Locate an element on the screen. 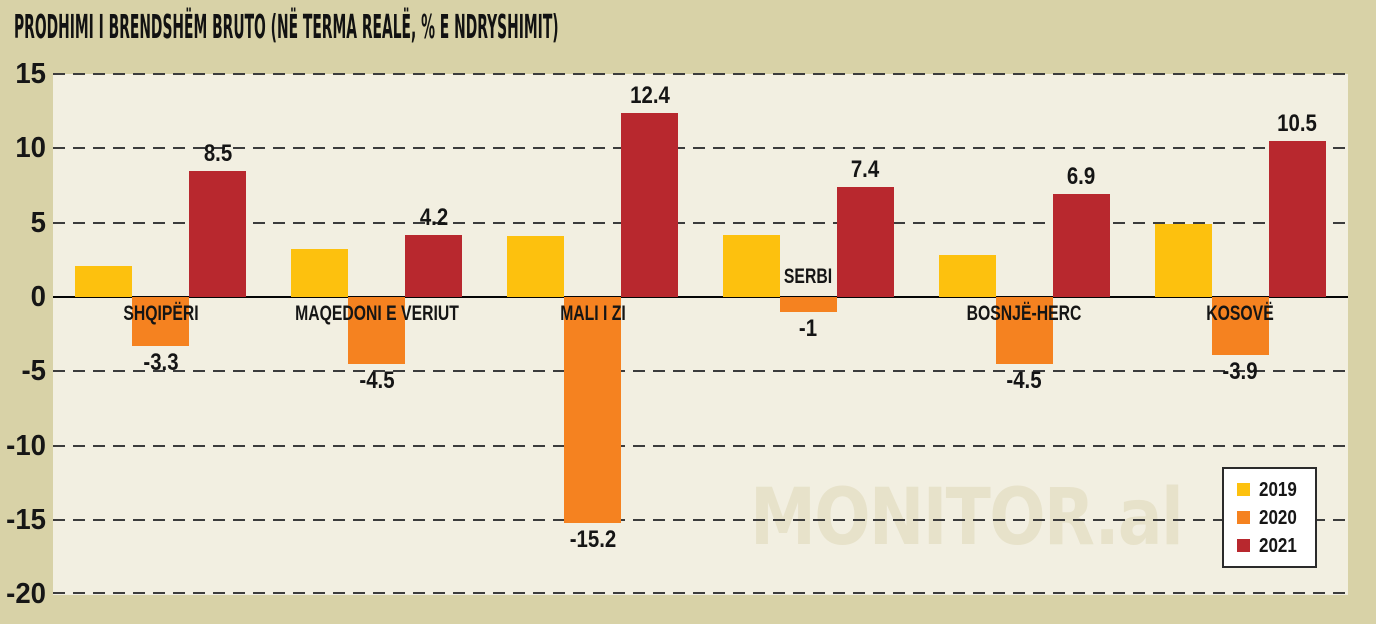  bar-2019-maqedoni-e-veriut is located at coordinates (320, 273).